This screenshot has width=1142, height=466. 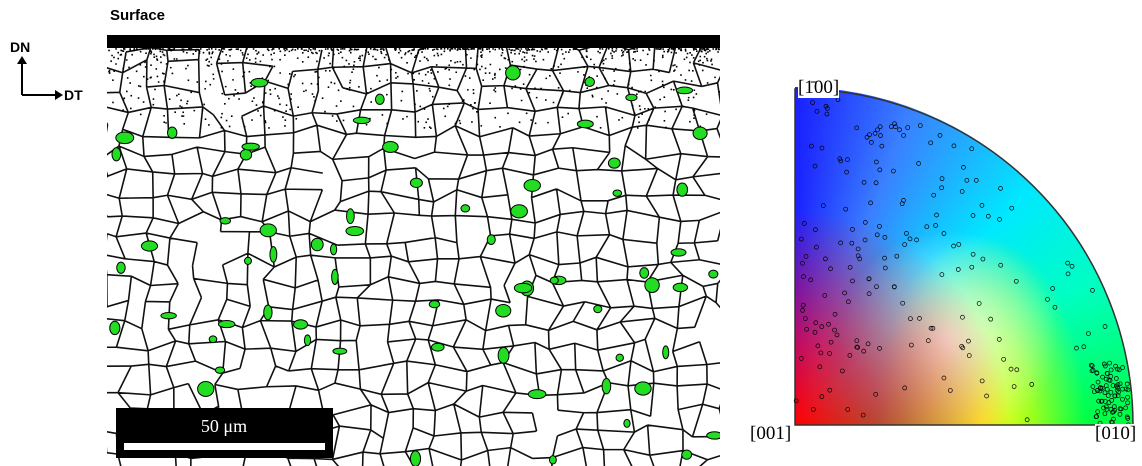 What do you see at coordinates (1116, 433) in the screenshot?
I see `ipf-right-label: [010]` at bounding box center [1116, 433].